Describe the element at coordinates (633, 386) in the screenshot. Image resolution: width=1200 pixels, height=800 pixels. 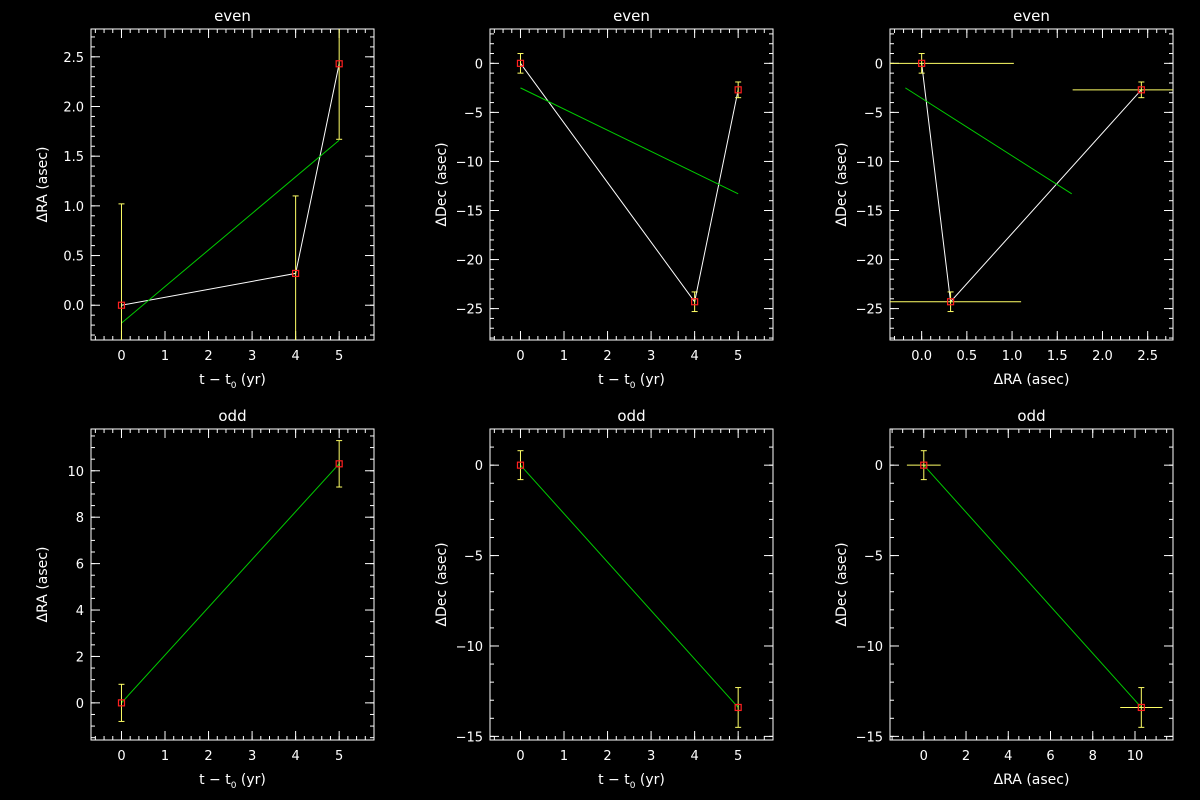
I see `x-axis-label-subscript: 0` at that location.